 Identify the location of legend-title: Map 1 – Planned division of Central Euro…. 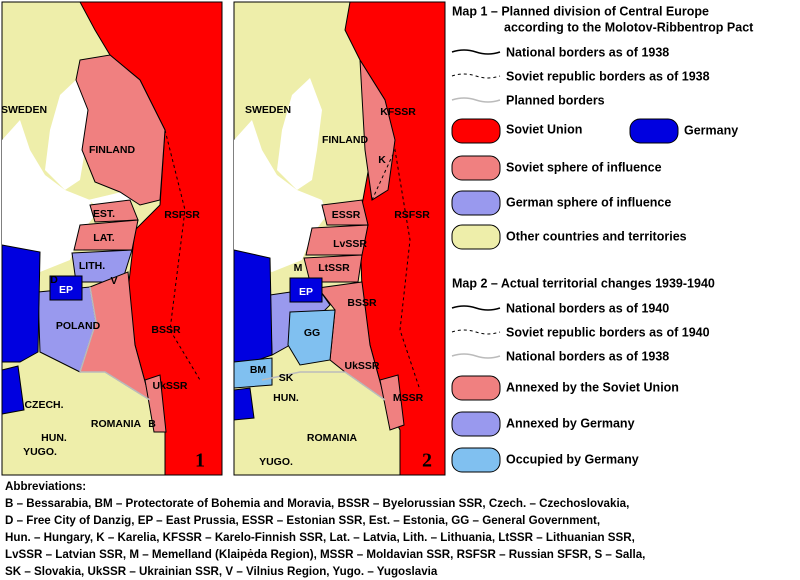
(580, 11).